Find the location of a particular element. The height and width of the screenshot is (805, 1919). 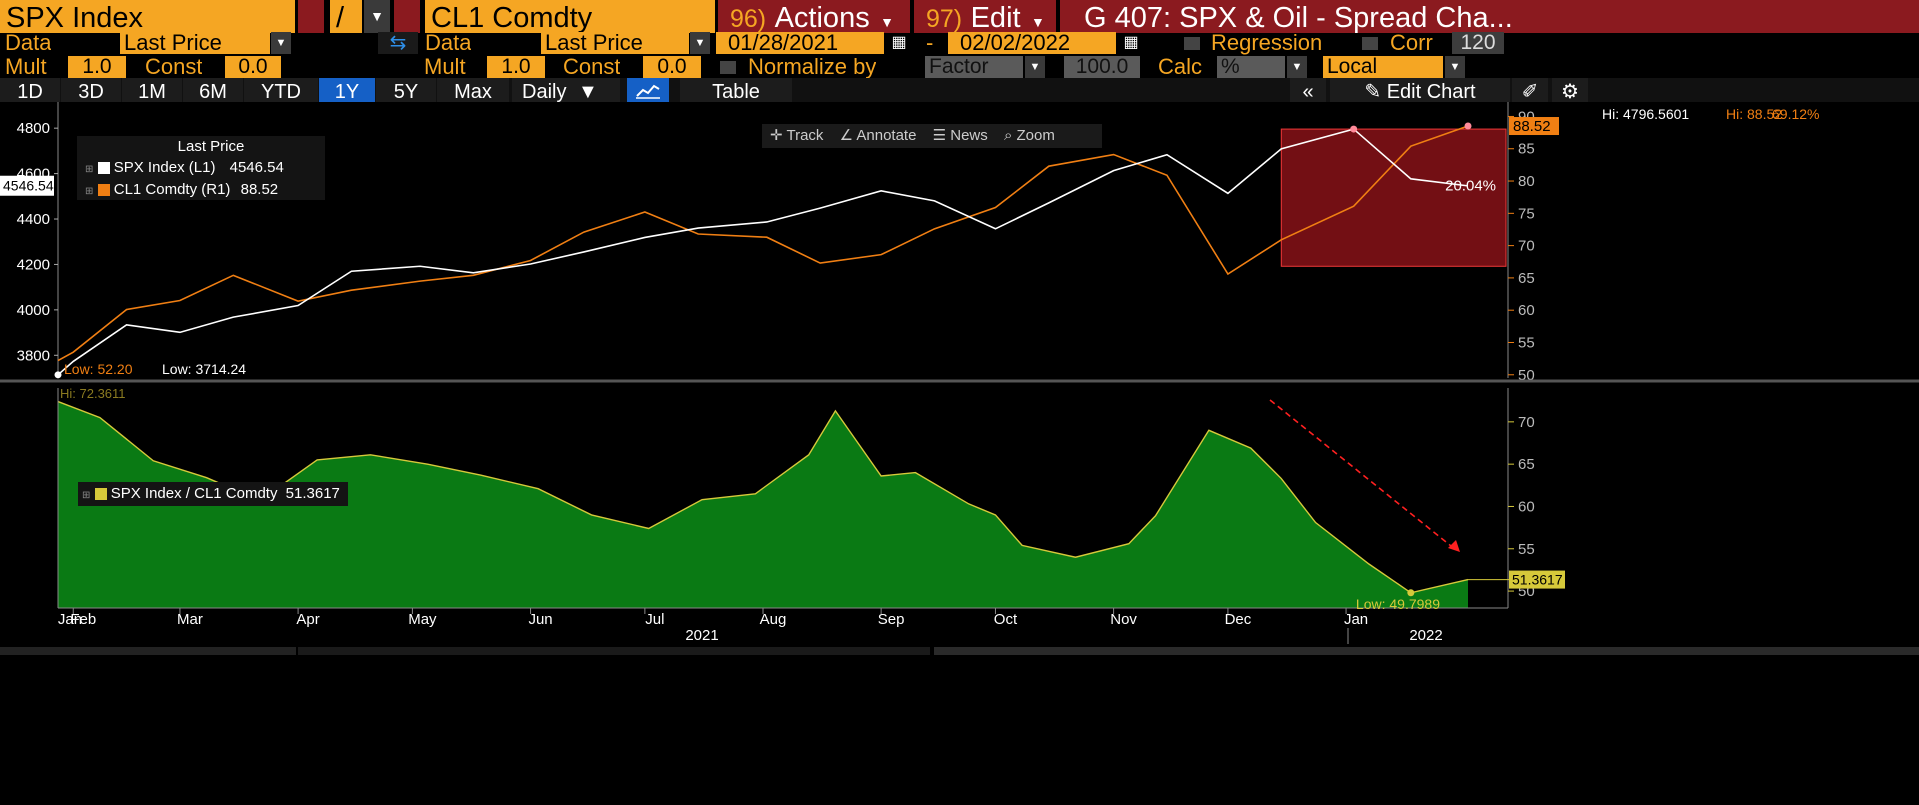

operator-field: / is located at coordinates (346, 16).